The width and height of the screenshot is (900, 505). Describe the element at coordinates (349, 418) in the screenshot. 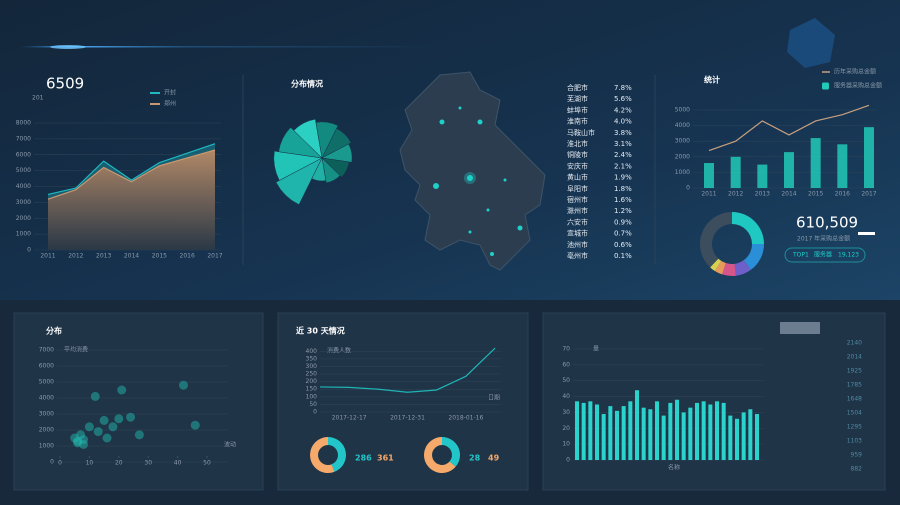

I see `x-tick-label: 2017-12-17` at that location.